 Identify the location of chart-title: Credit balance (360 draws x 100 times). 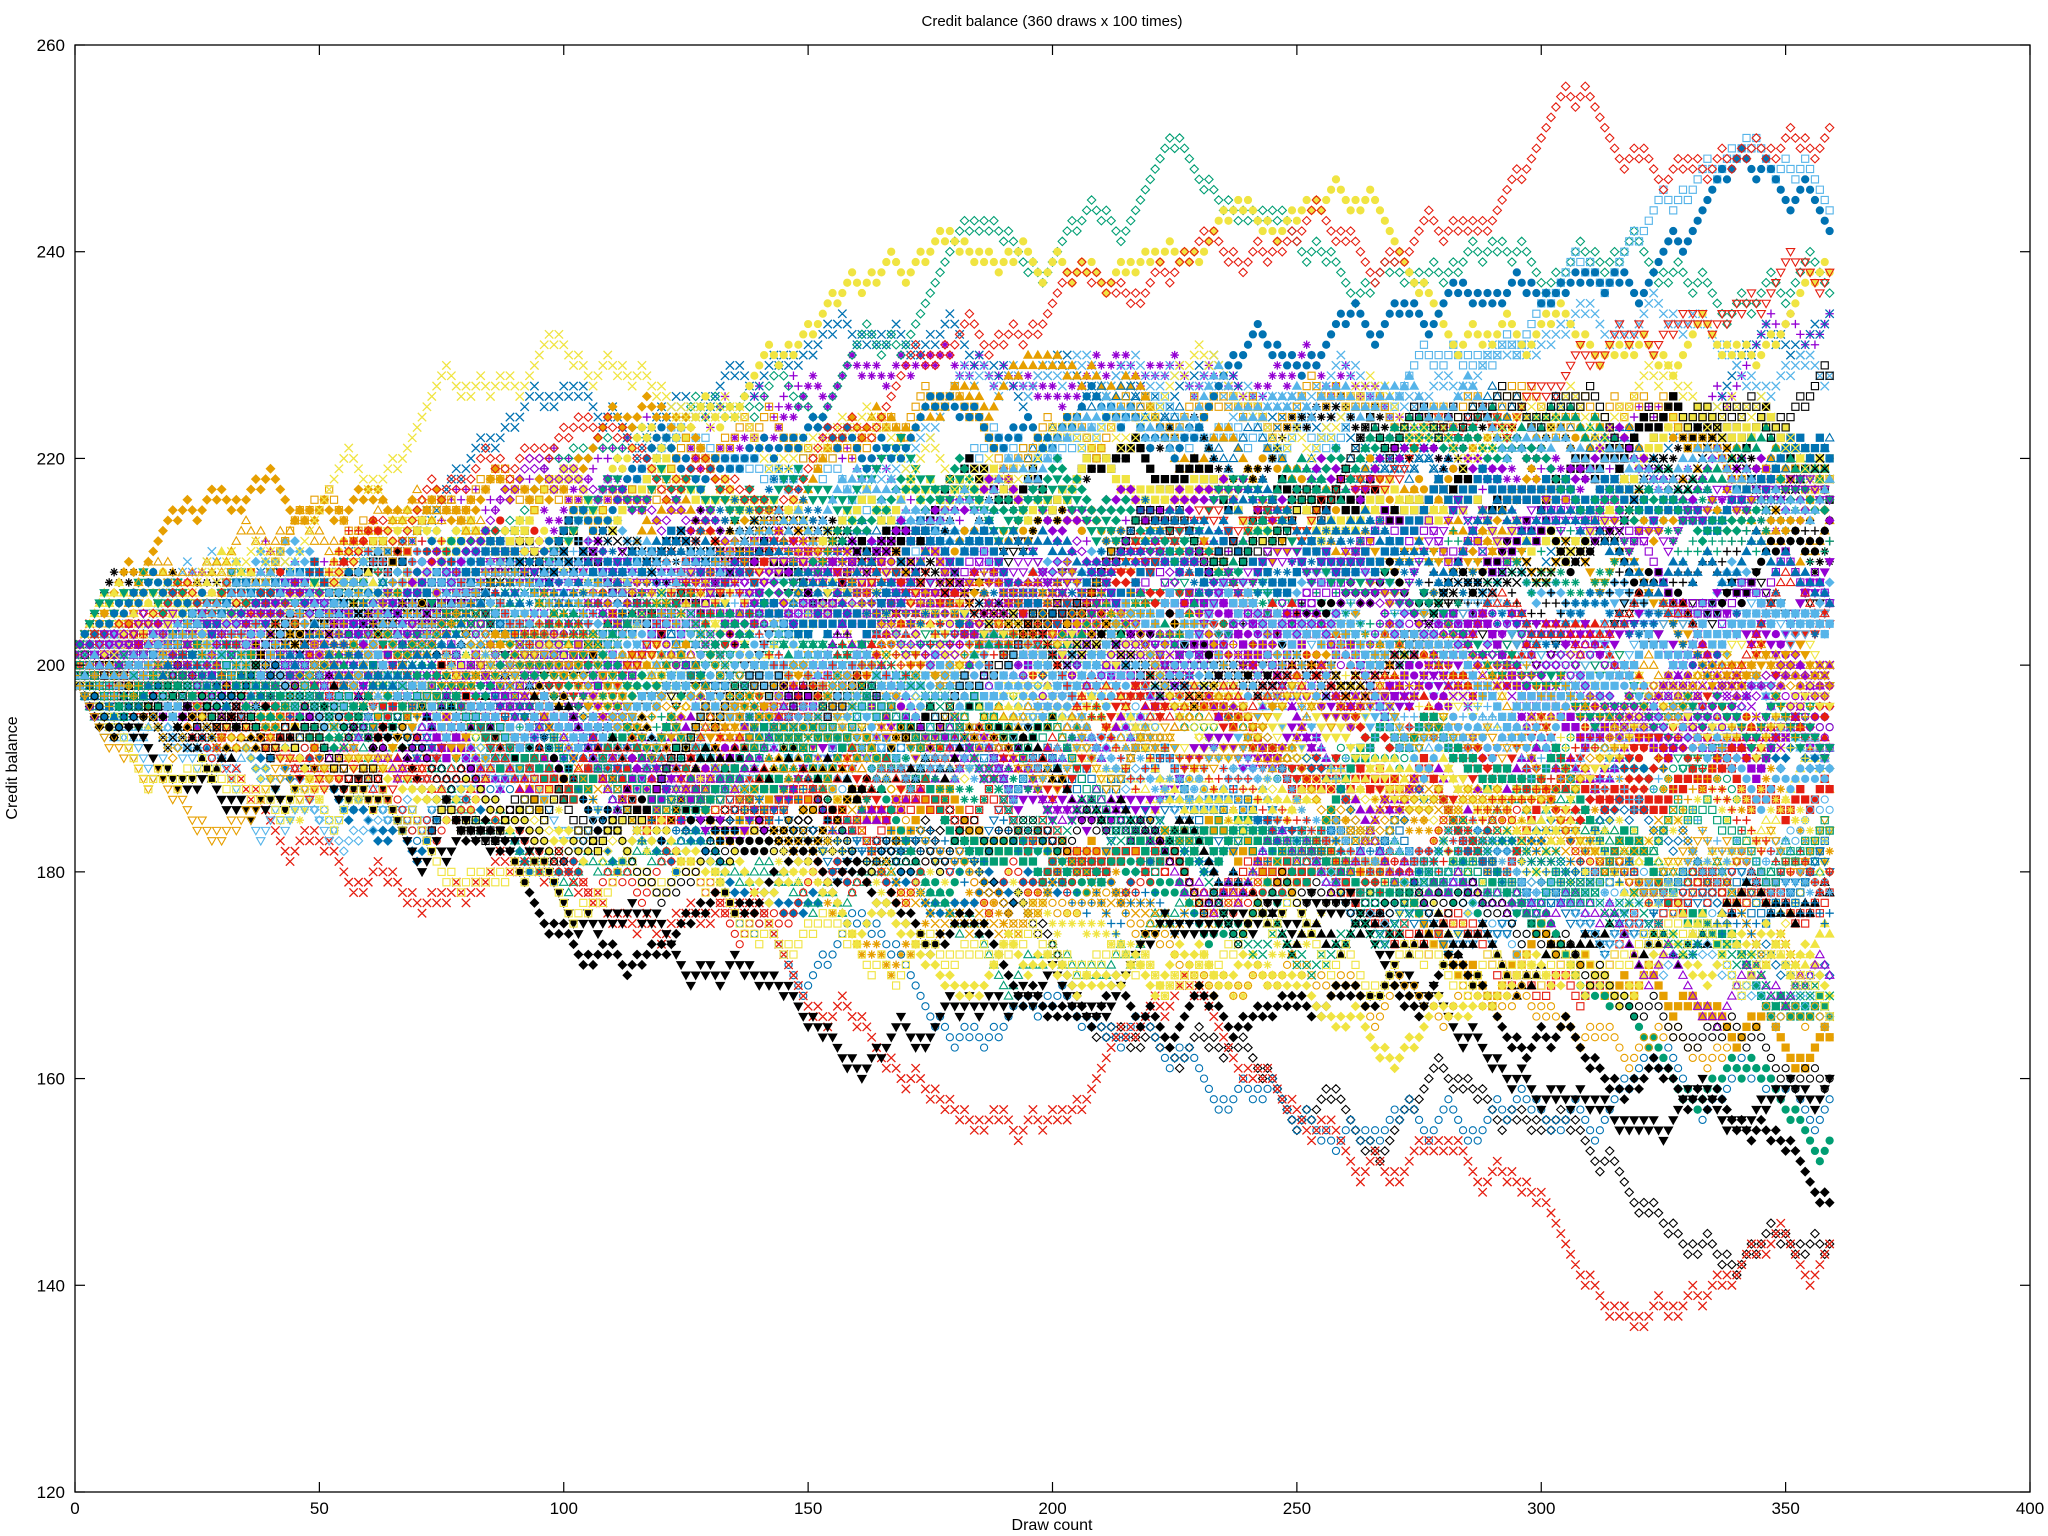
(1052, 21).